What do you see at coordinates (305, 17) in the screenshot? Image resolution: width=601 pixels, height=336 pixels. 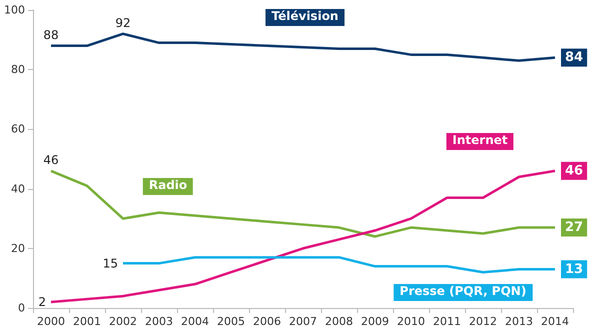 I see `series-label: Télévision` at bounding box center [305, 17].